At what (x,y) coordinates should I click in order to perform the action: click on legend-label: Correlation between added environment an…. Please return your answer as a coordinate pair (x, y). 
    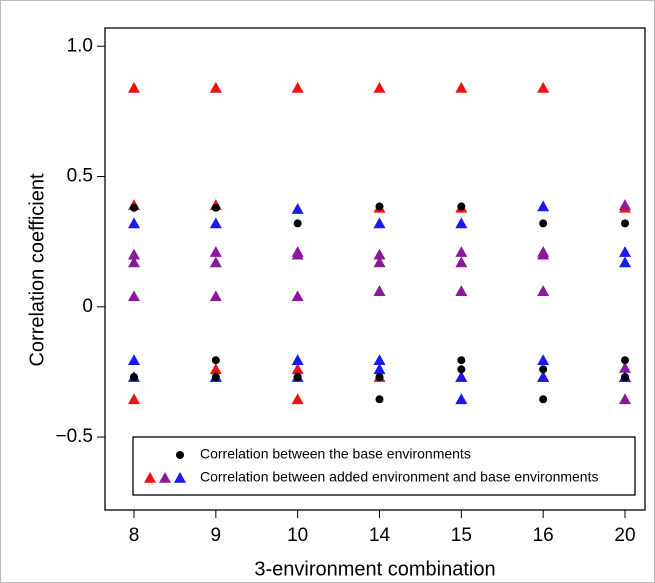
    Looking at the image, I should click on (399, 477).